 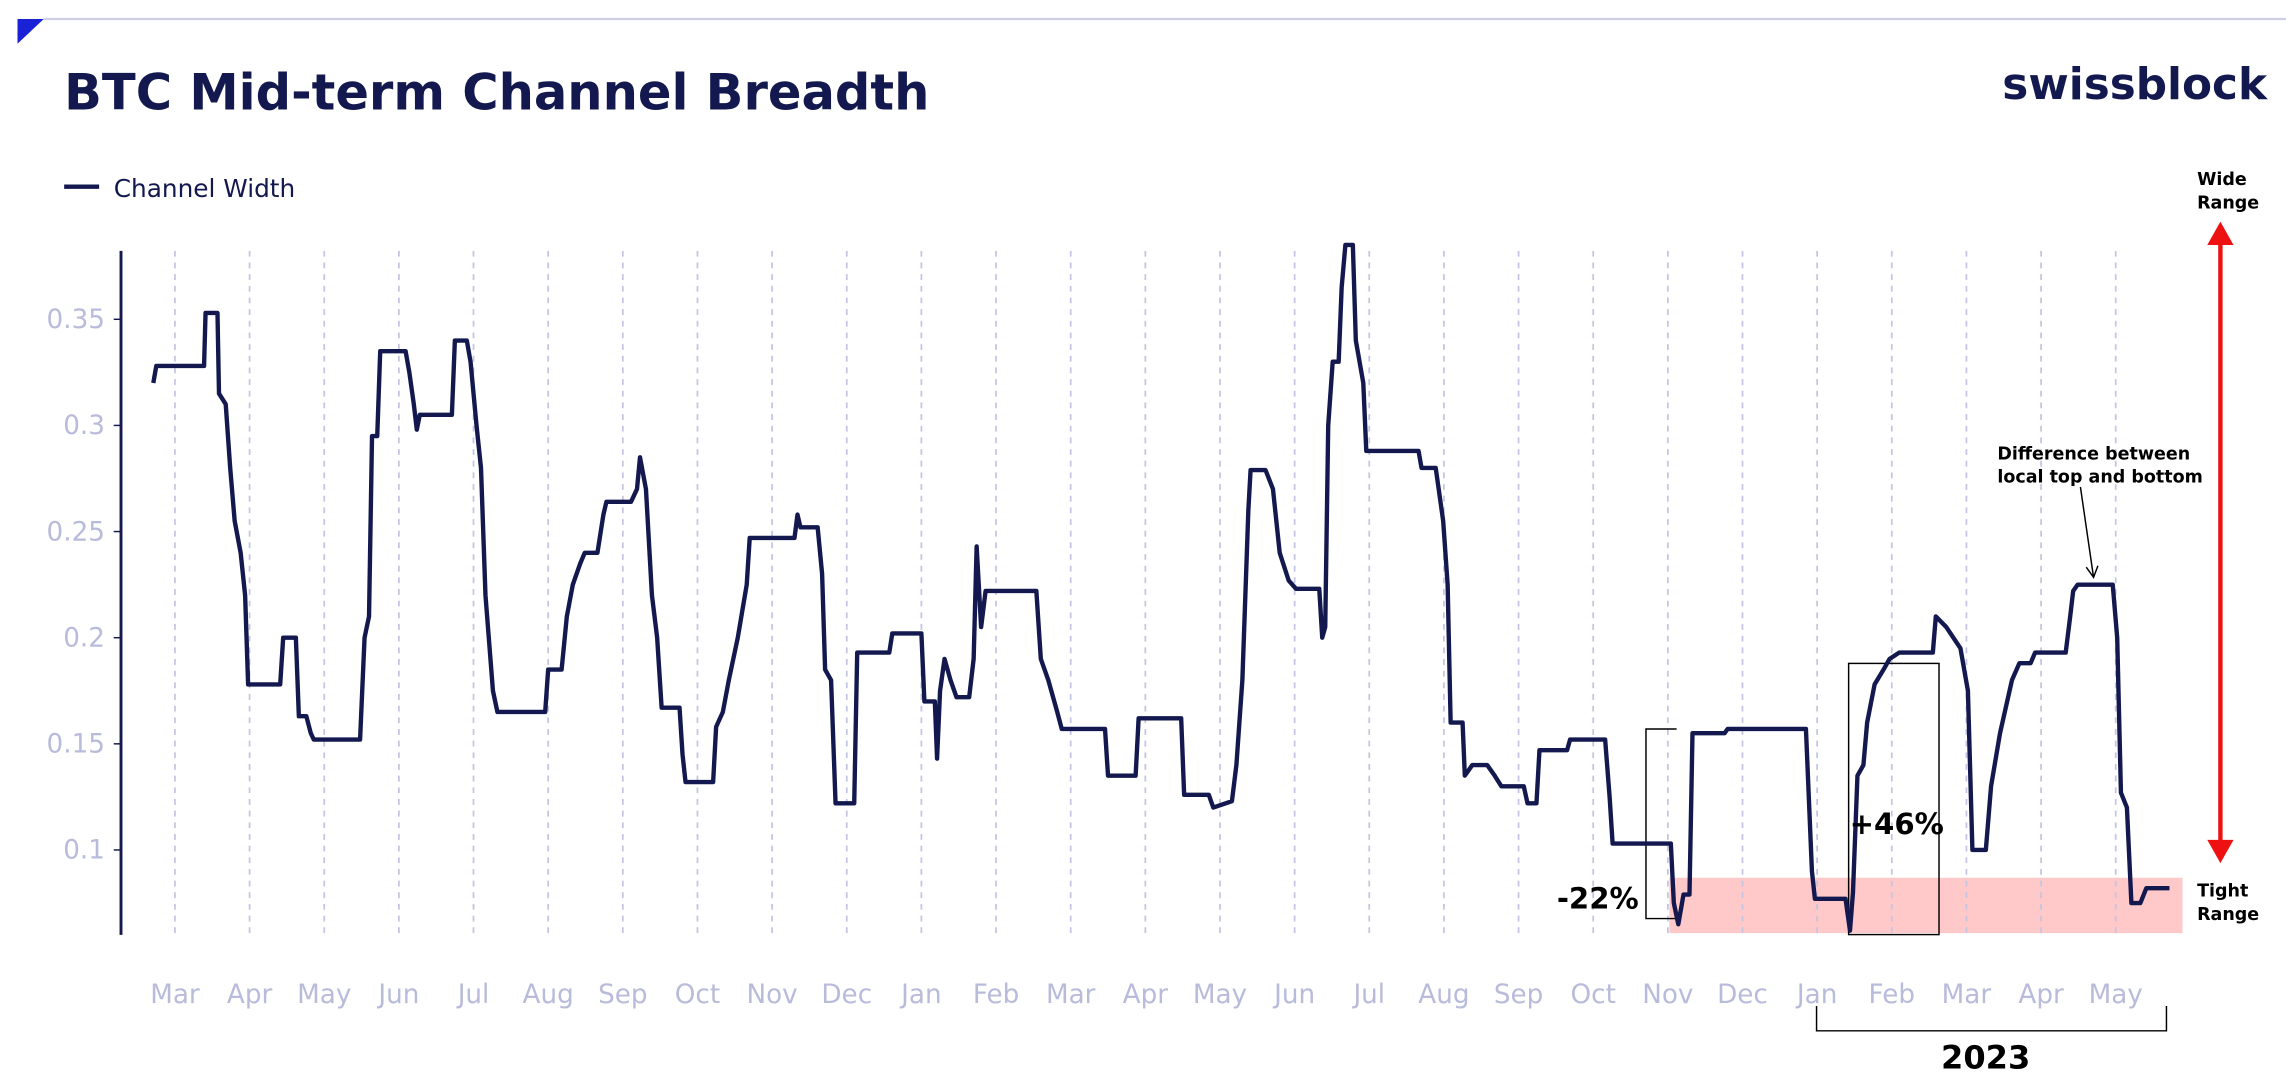 I want to click on difference-label: Difference between, so click(x=2093, y=454).